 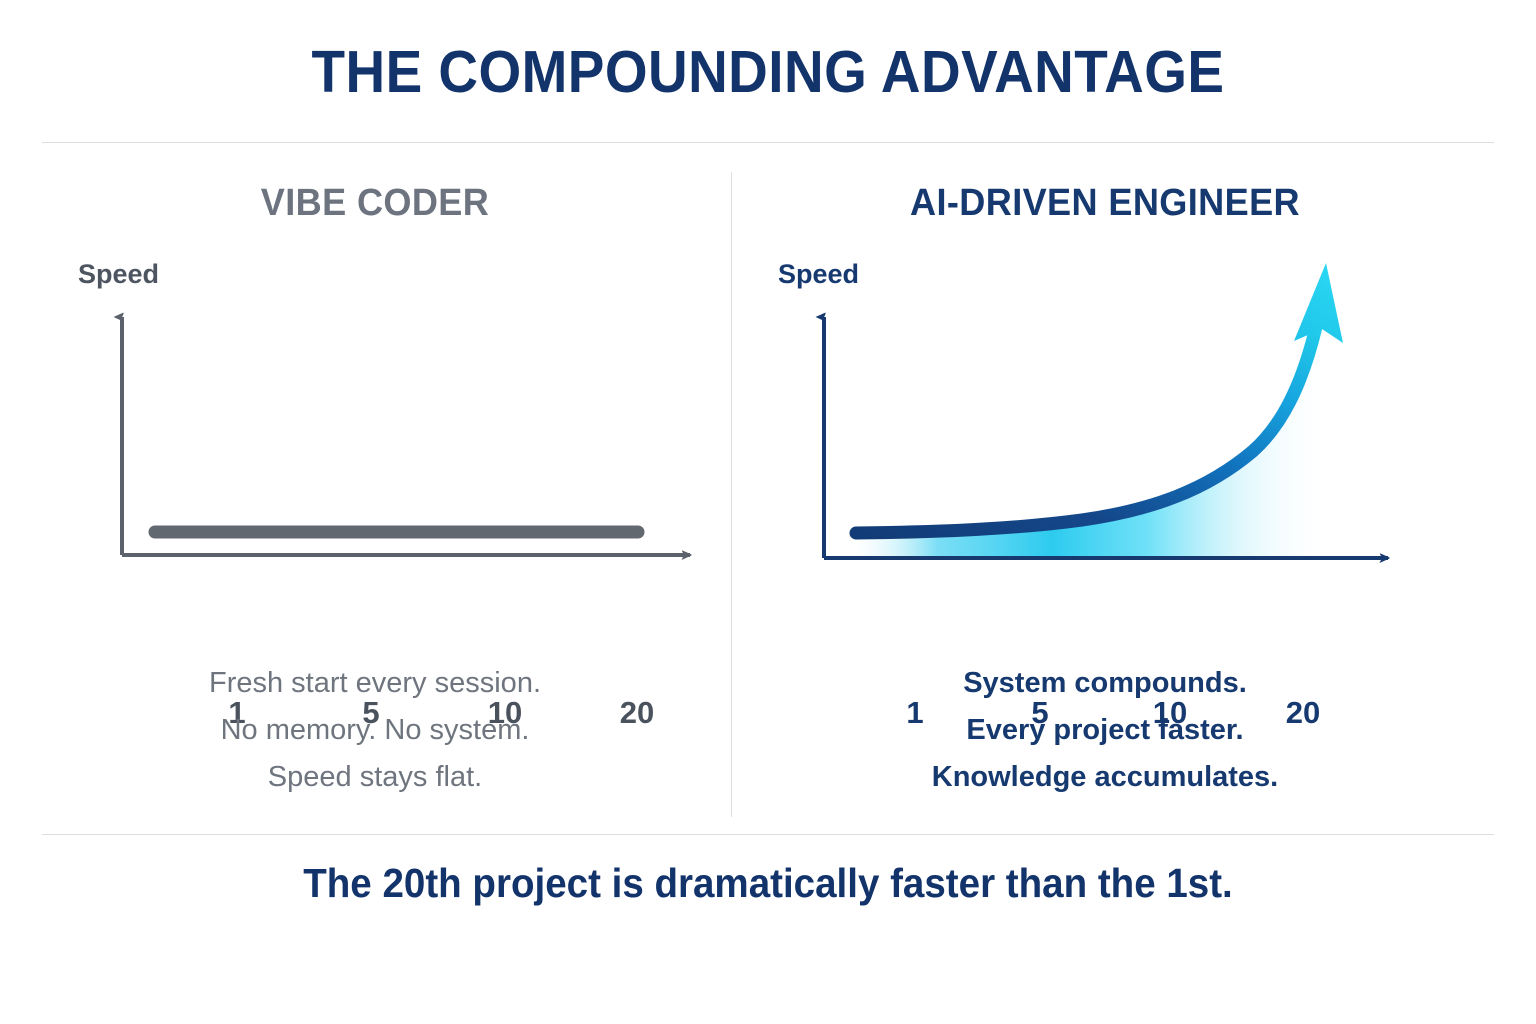 What do you see at coordinates (1105, 777) in the screenshot?
I see `caption-line: Knowledge accumulates.` at bounding box center [1105, 777].